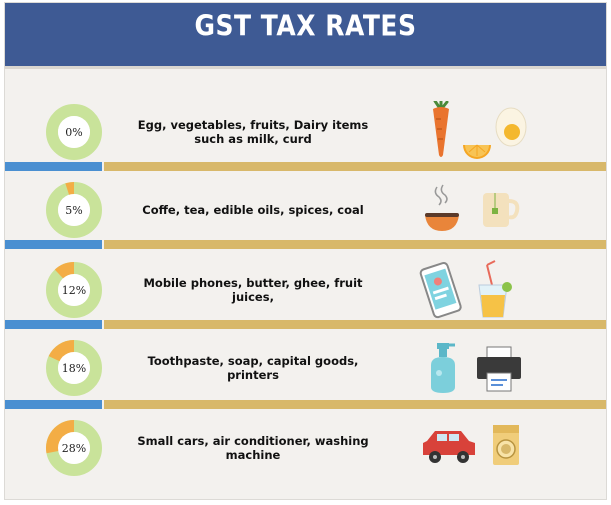  I want to click on rate-row-1: 5% Coffe, tea, edible oils, spices, coal, so click(305, 209).